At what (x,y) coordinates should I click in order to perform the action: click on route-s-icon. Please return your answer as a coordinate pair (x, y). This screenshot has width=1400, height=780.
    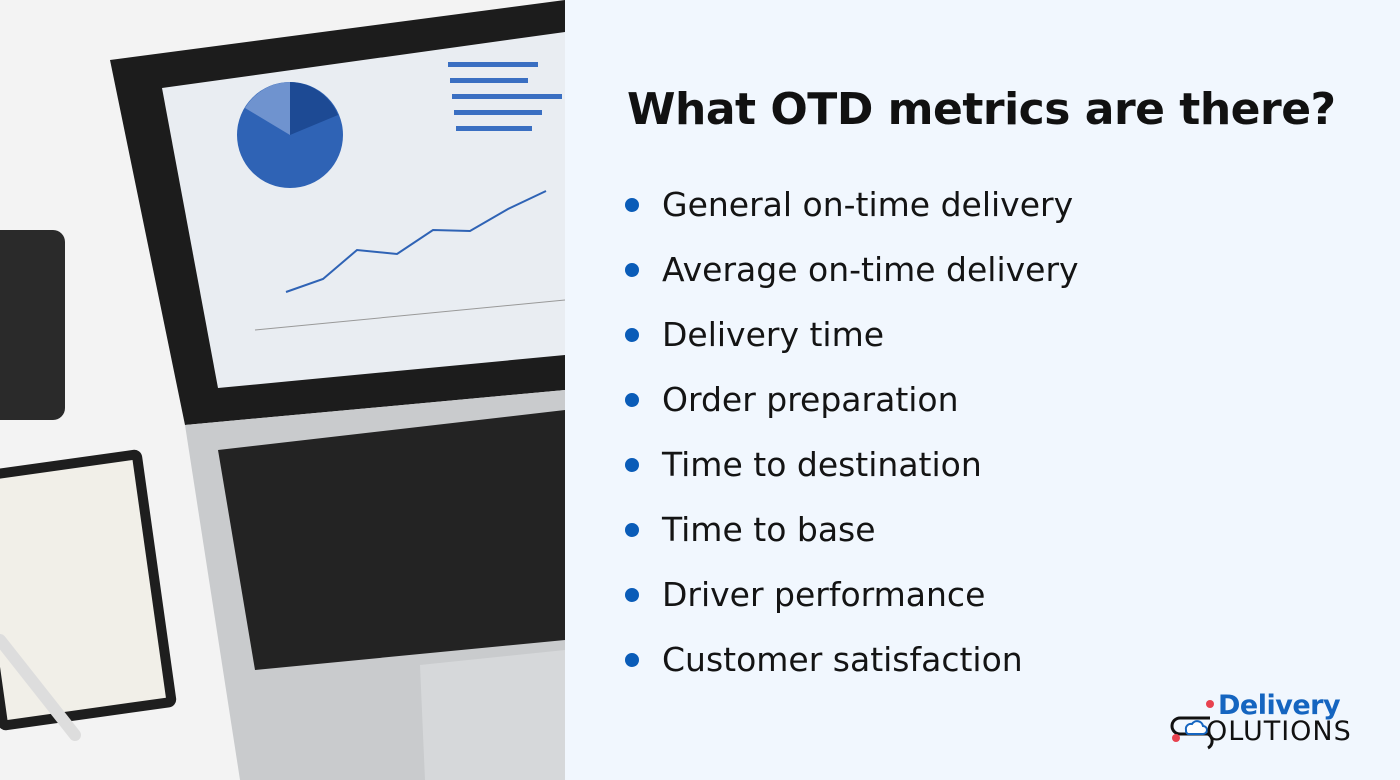
    Looking at the image, I should click on (1192, 725).